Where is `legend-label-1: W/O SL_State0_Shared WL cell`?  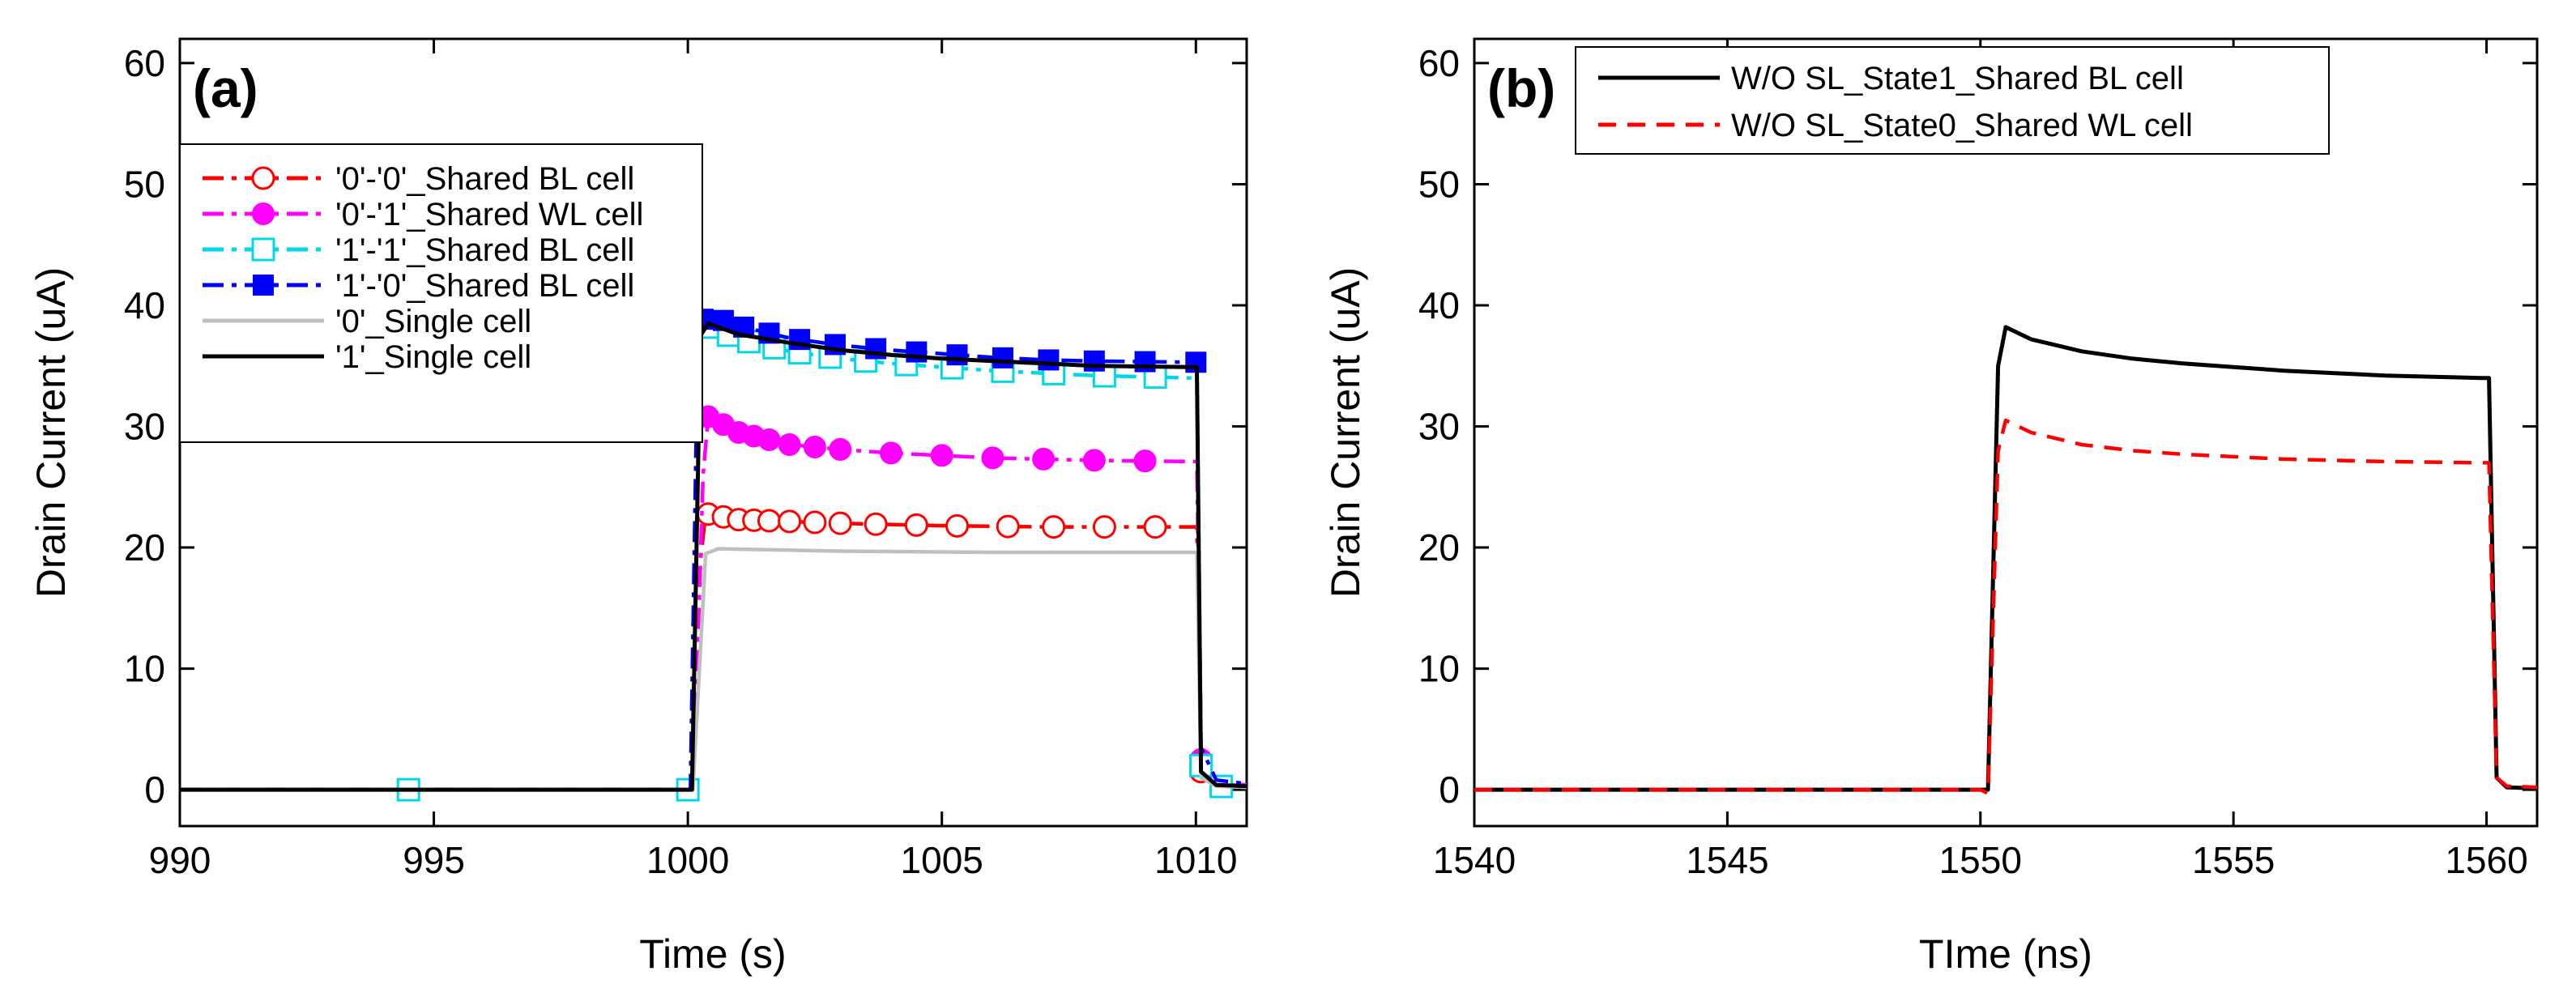 legend-label-1: W/O SL_State0_Shared WL cell is located at coordinates (1962, 125).